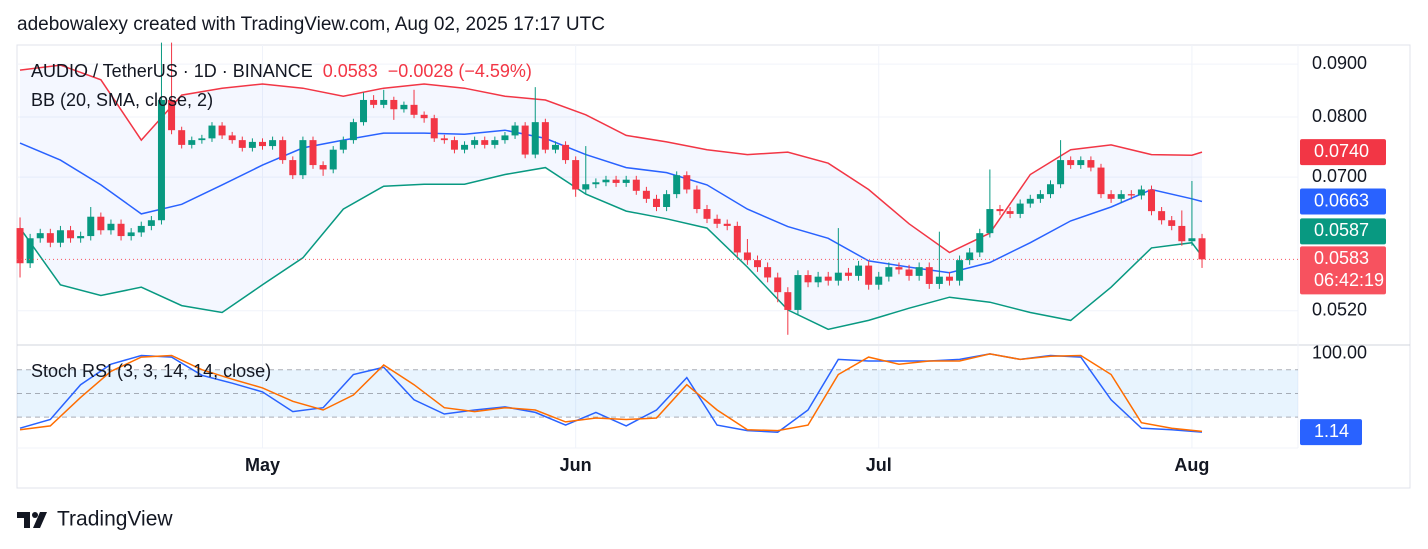  Describe the element at coordinates (23, 520) in the screenshot. I see `logo-mark` at that location.